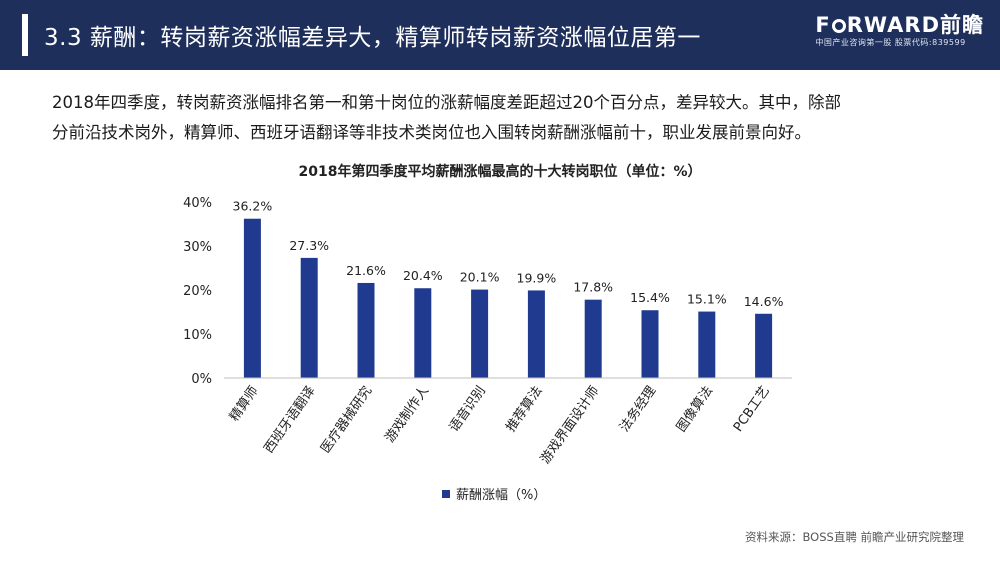  Describe the element at coordinates (197, 247) in the screenshot. I see `y-tick-label: 30%` at that location.